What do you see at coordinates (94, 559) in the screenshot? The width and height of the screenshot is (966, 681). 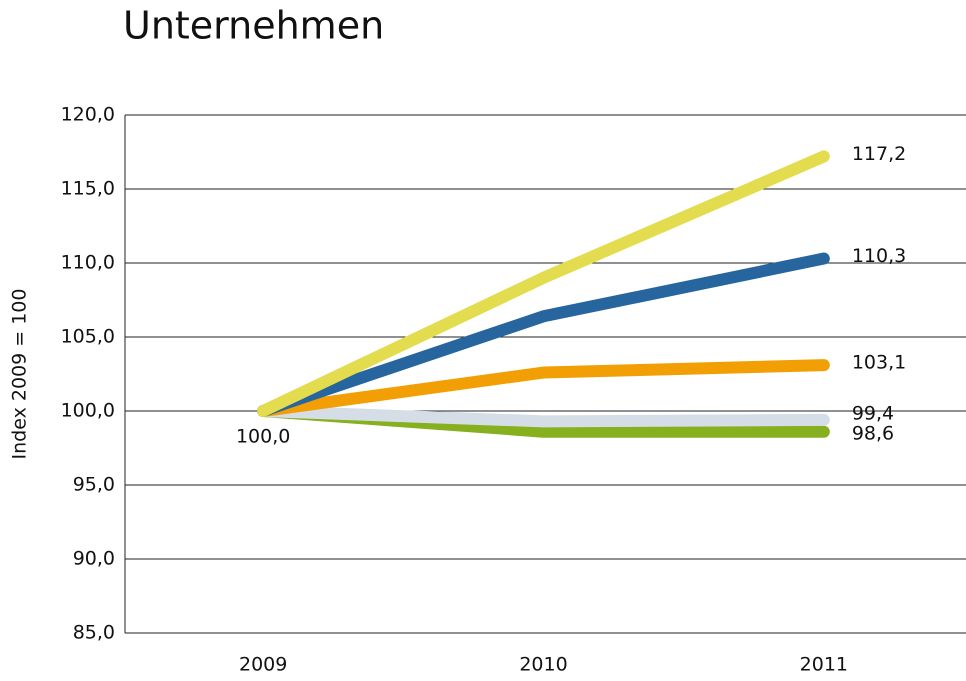 I see `y-tick-label: 90,0` at bounding box center [94, 559].